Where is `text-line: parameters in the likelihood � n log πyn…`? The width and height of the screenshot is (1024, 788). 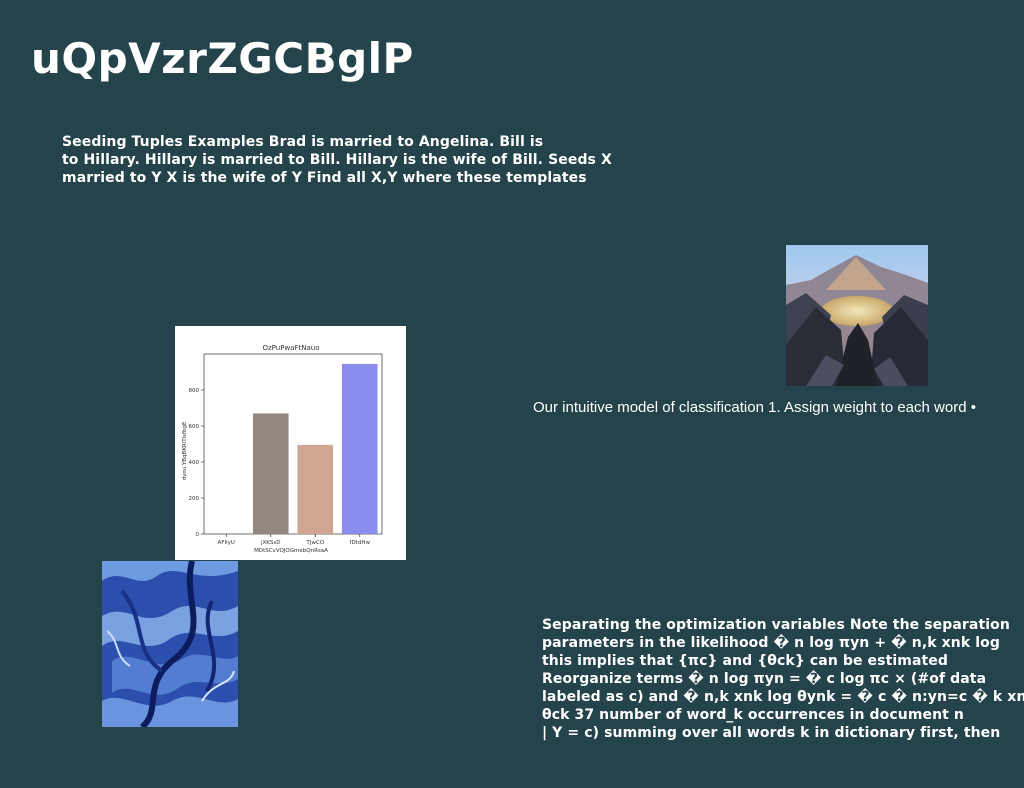
text-line: parameters in the likelihood � n log πyn… is located at coordinates (771, 643).